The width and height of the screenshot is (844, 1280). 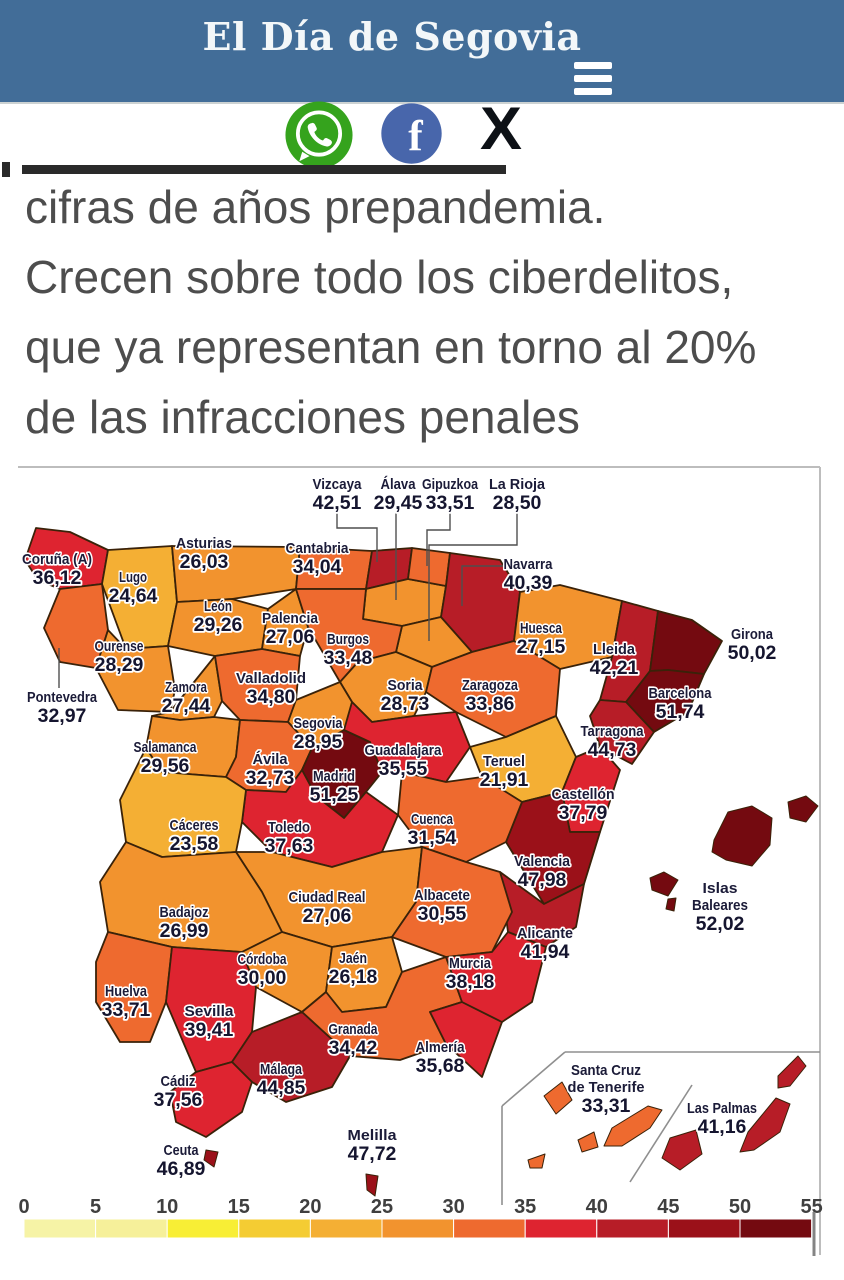 What do you see at coordinates (6, 169) in the screenshot?
I see `cropped-text-remnant-edge` at bounding box center [6, 169].